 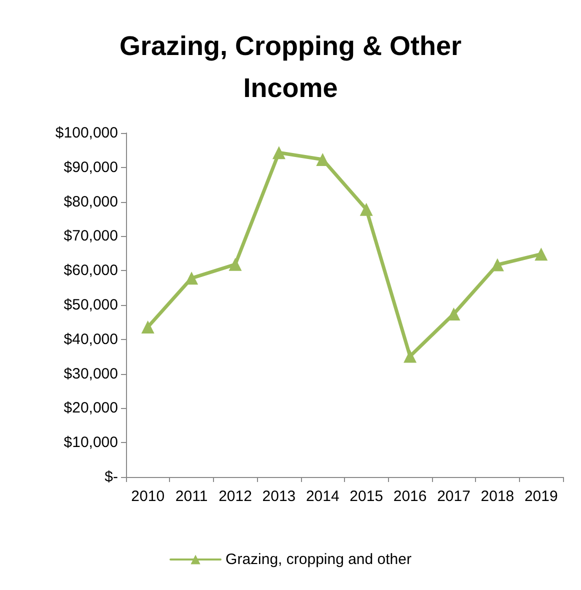 I want to click on legend-label: Grazing, cropping and other, so click(x=319, y=559).